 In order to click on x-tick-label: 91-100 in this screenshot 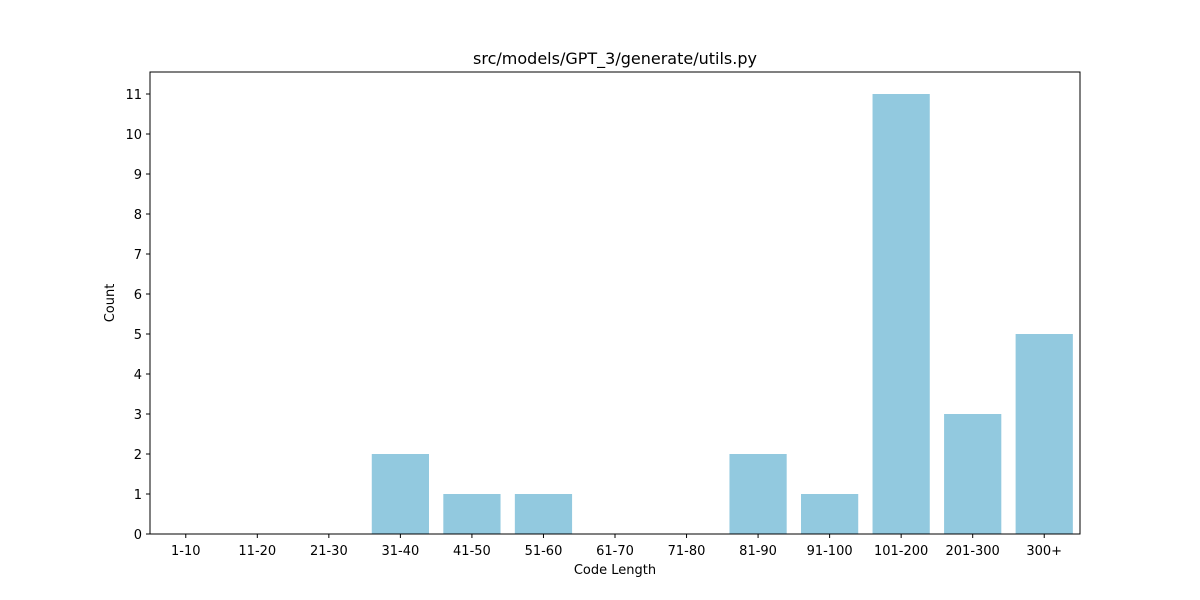, I will do `click(830, 551)`.